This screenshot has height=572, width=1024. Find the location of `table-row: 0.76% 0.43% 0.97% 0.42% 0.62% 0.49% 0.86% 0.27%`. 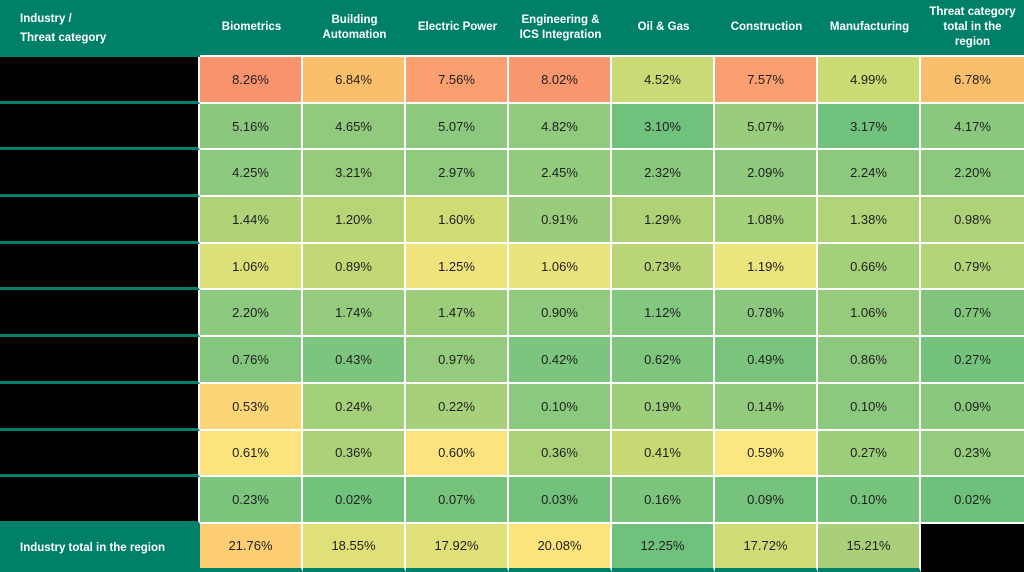

table-row: 0.76% 0.43% 0.97% 0.42% 0.62% 0.49% 0.86% 0.27% is located at coordinates (512, 360).